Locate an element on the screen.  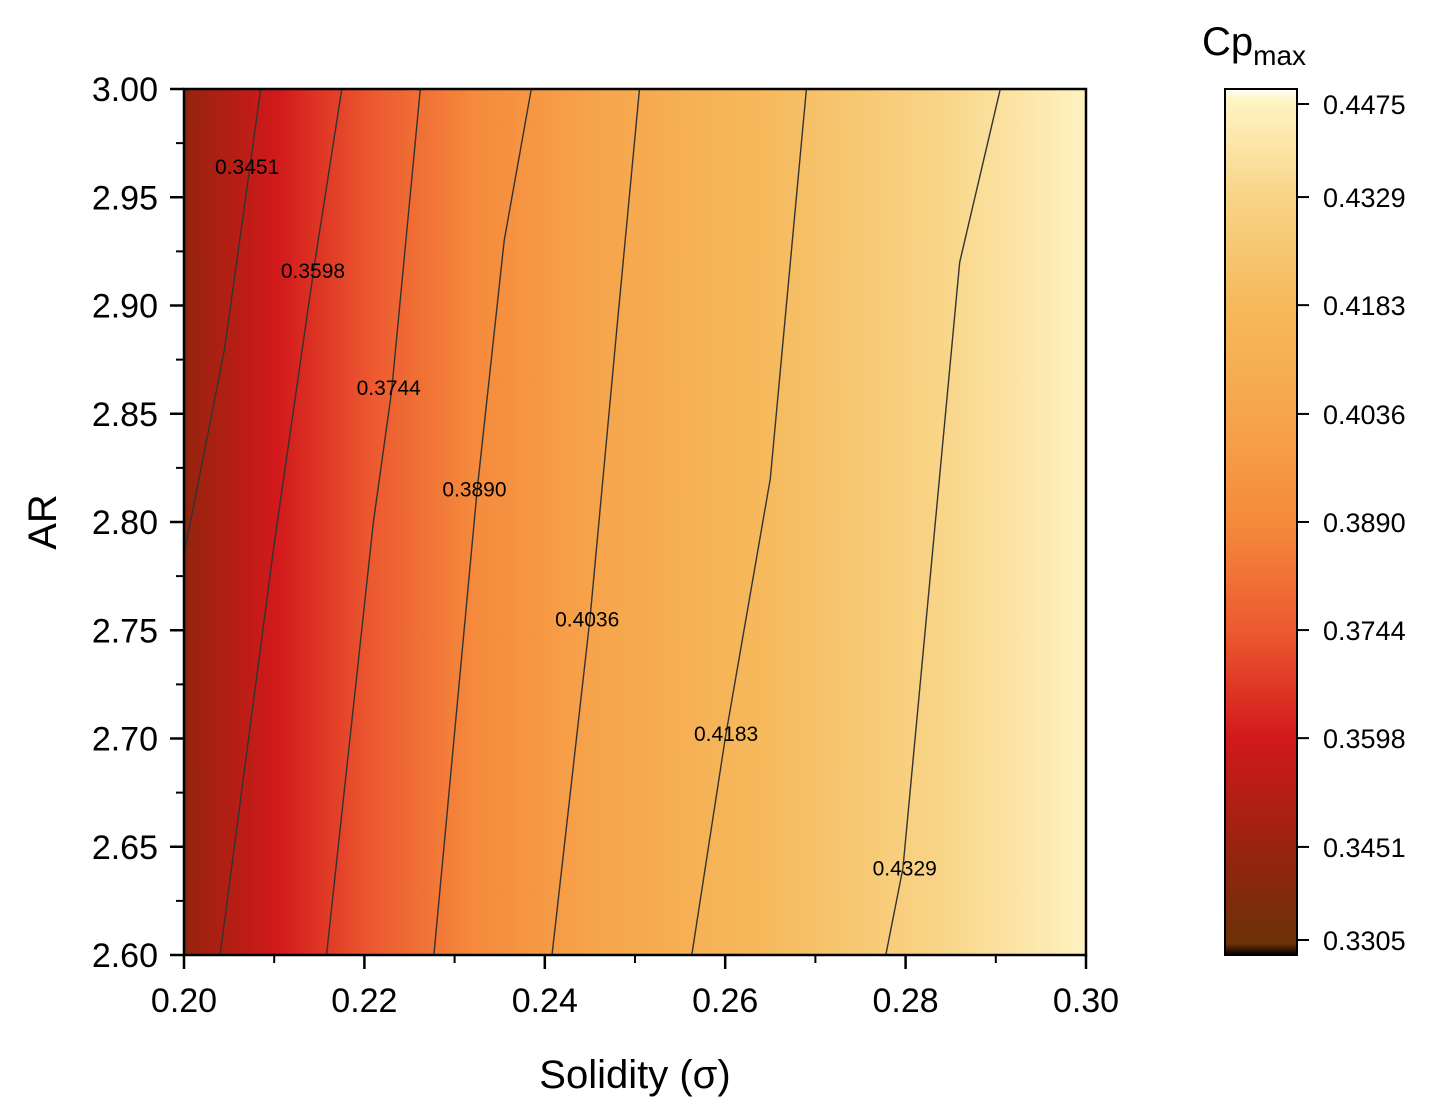
colorbar-tick-label: 0.4183 is located at coordinates (1364, 306).